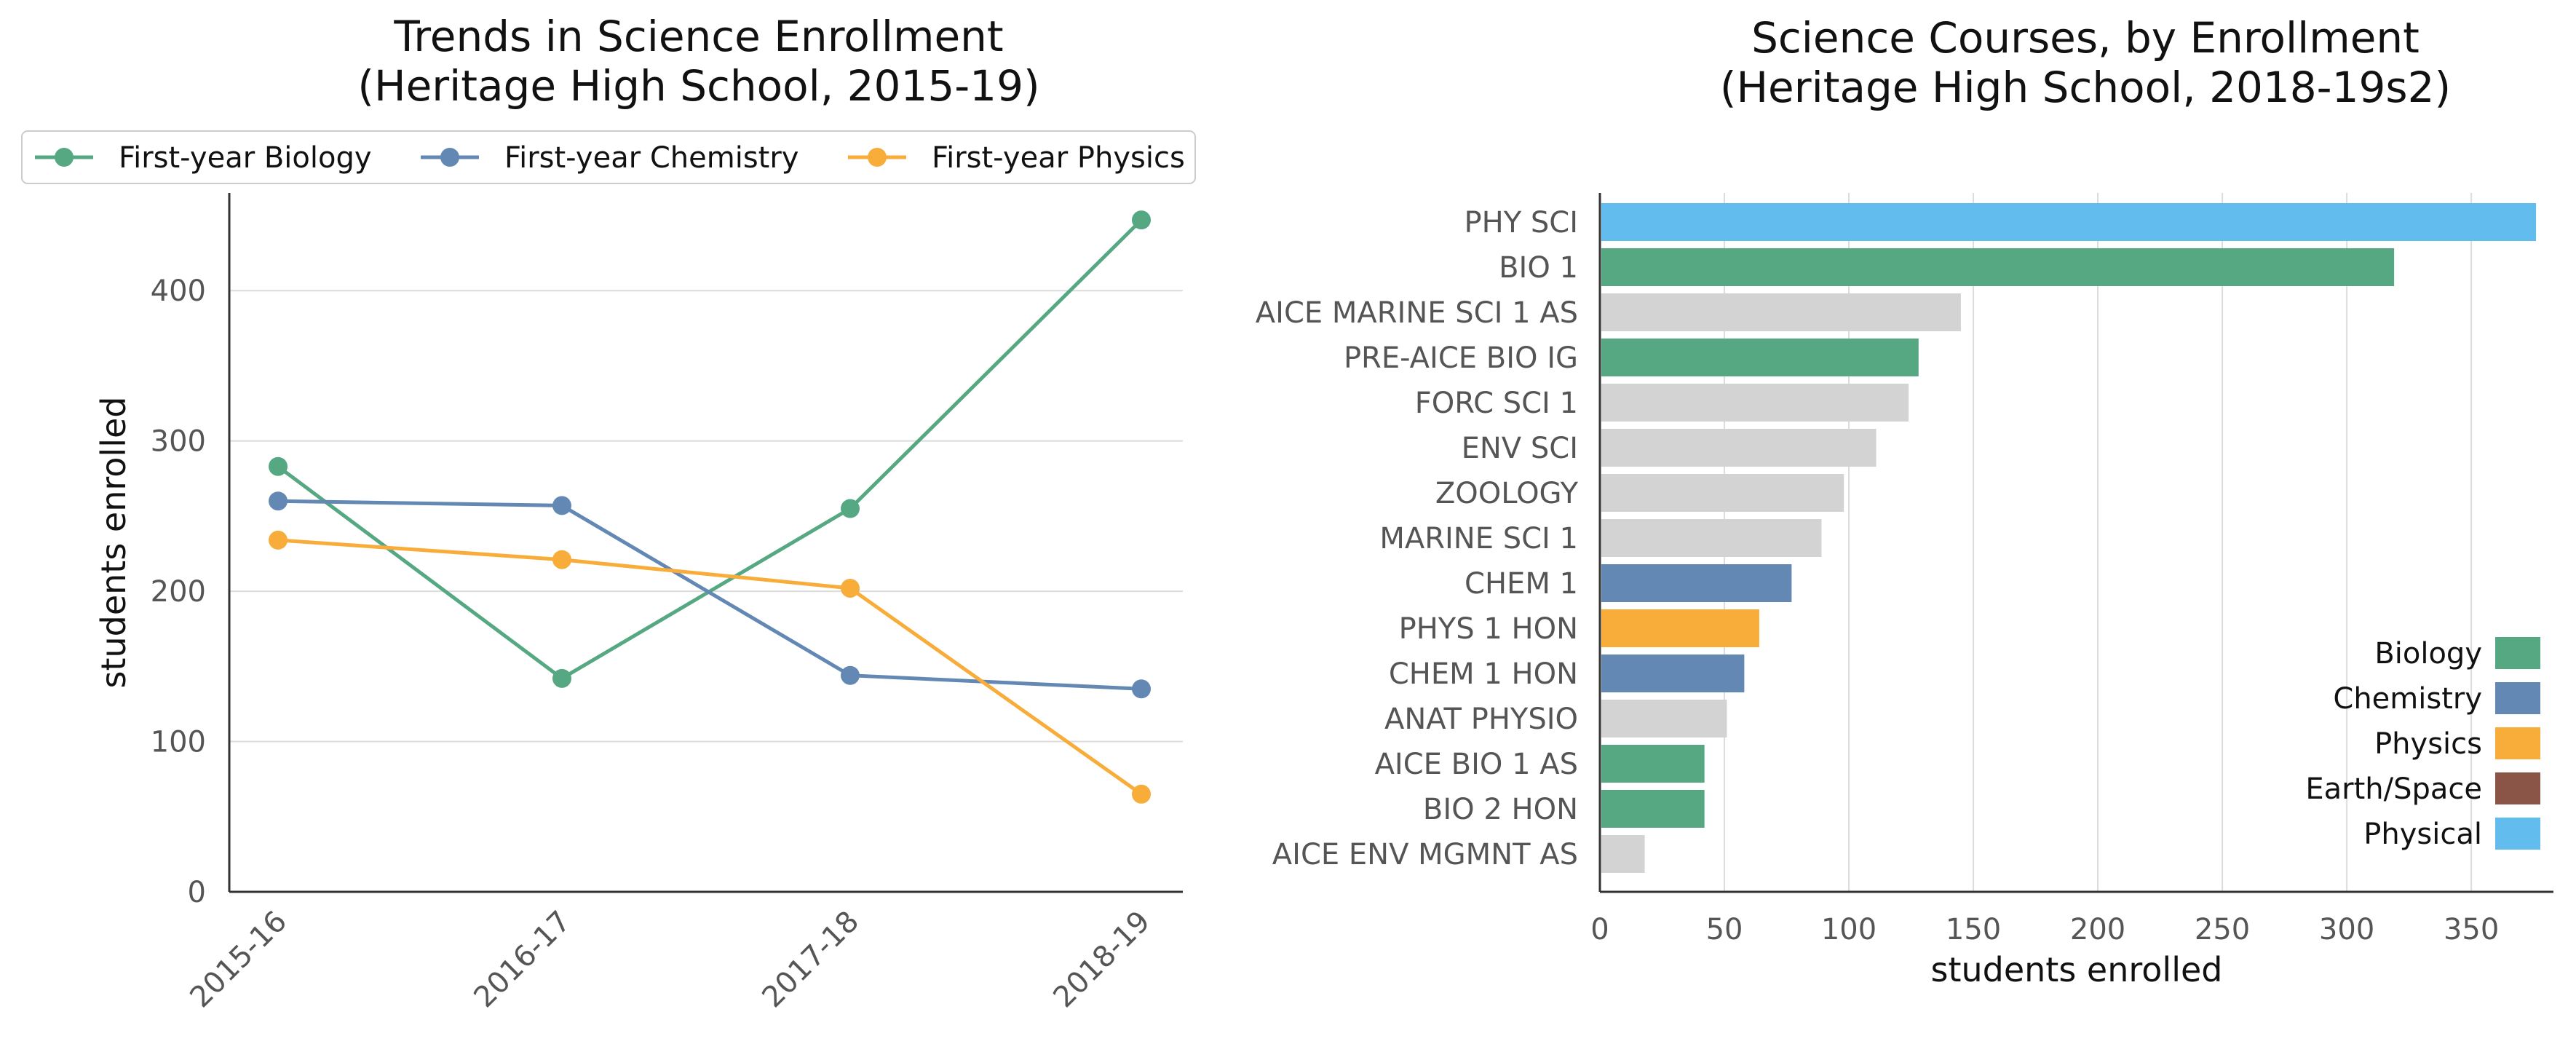 The image size is (2576, 1052). What do you see at coordinates (2085, 38) in the screenshot?
I see `bar-chart-title-line1: Science Courses, by Enrollment` at bounding box center [2085, 38].